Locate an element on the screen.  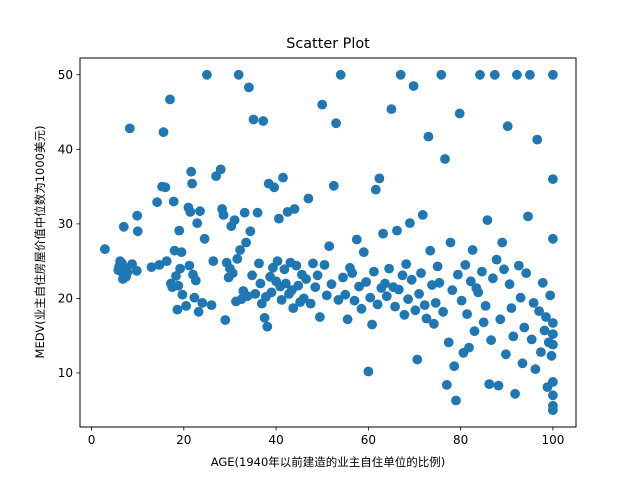
x-axis-label: AGE(1940年以前建造的业主自住单位的比例) is located at coordinates (328, 462).